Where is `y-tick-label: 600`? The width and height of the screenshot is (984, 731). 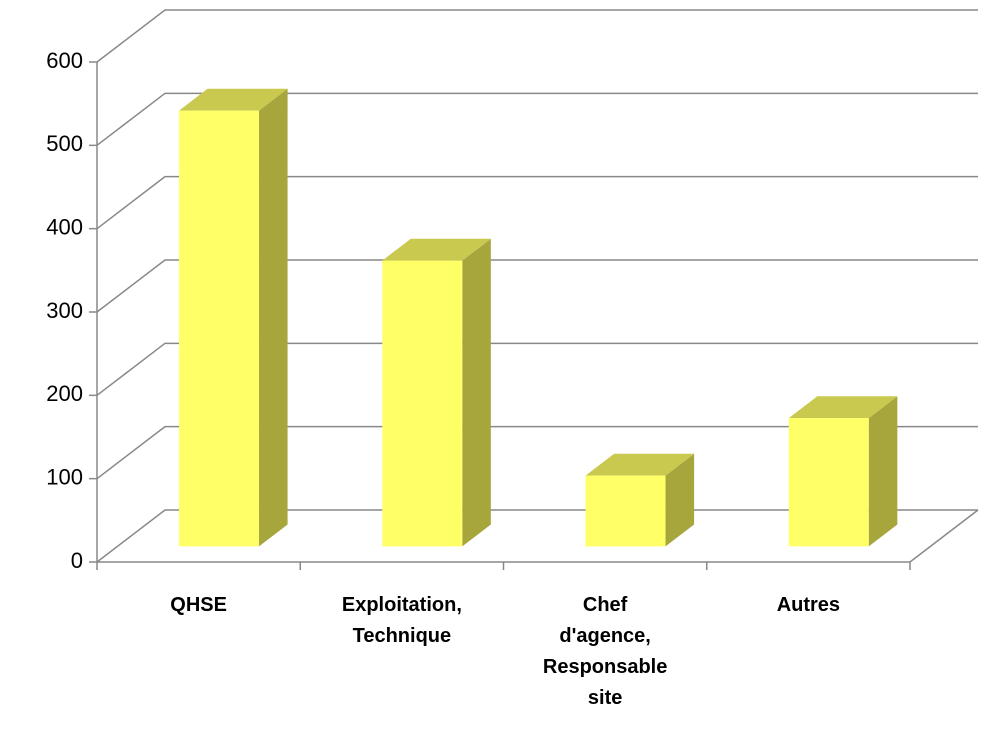
y-tick-label: 600 is located at coordinates (64, 60).